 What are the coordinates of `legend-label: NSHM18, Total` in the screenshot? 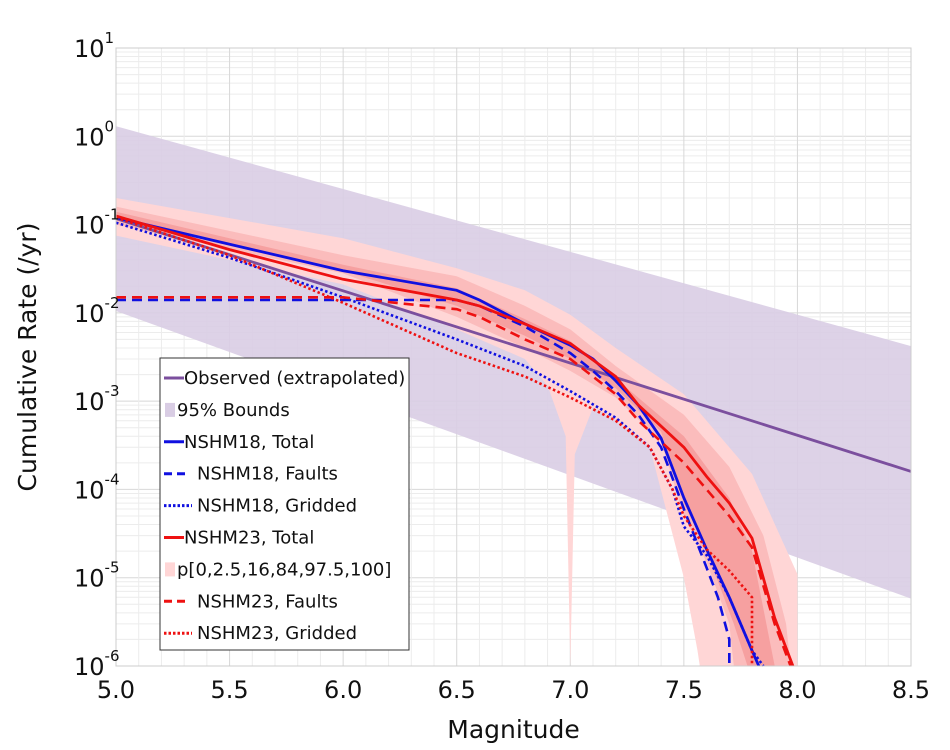 It's located at (249, 442).